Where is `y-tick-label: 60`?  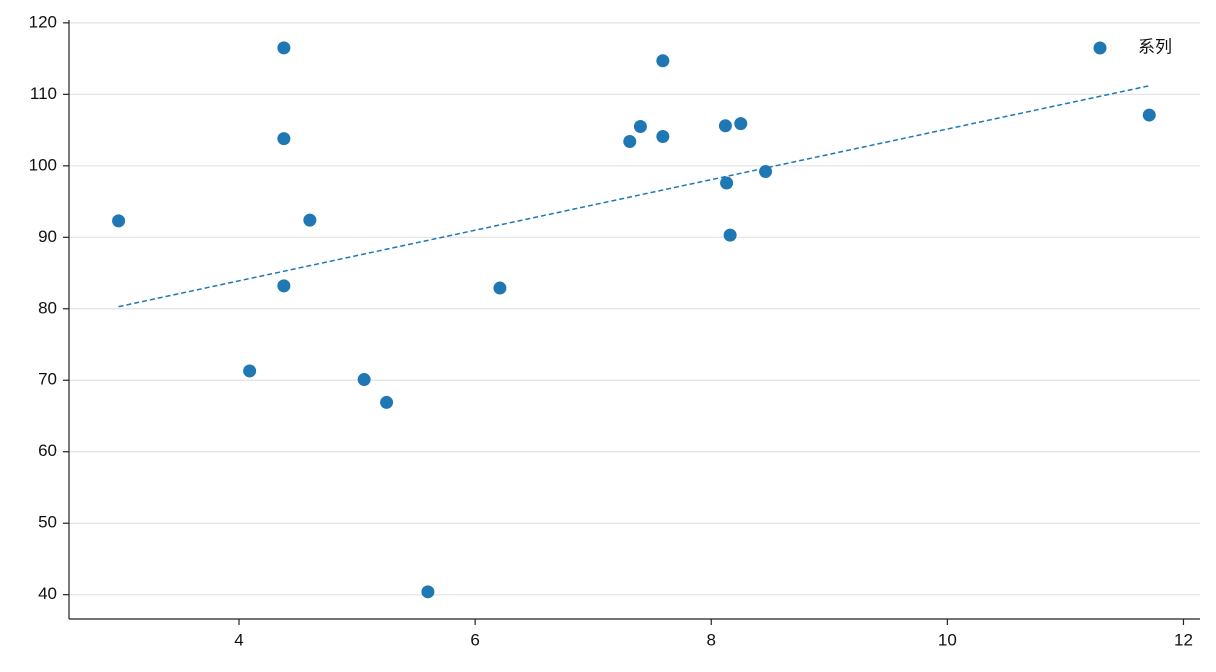
y-tick-label: 60 is located at coordinates (47, 450).